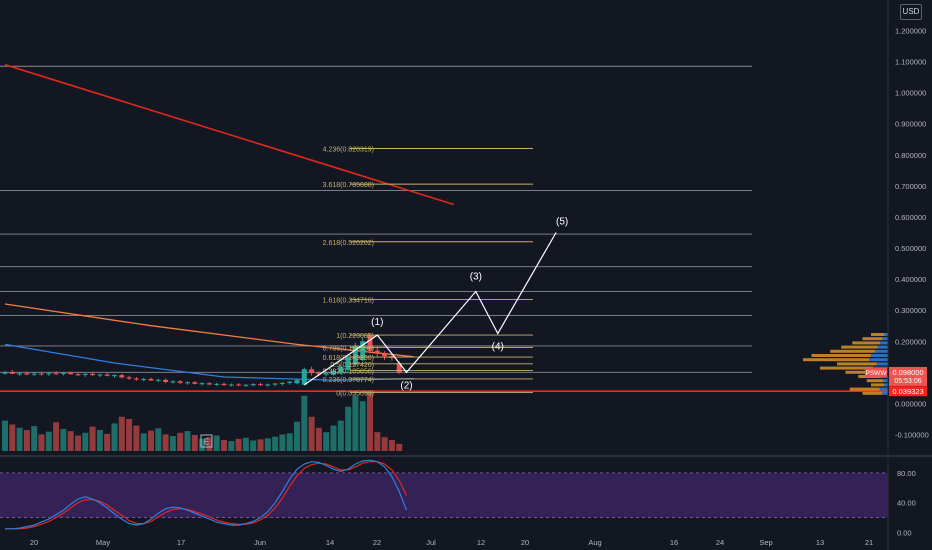 The image size is (932, 550). What do you see at coordinates (348, 185) in the screenshot?
I see `fib-level-label: 3.618(0.705688)` at bounding box center [348, 185].